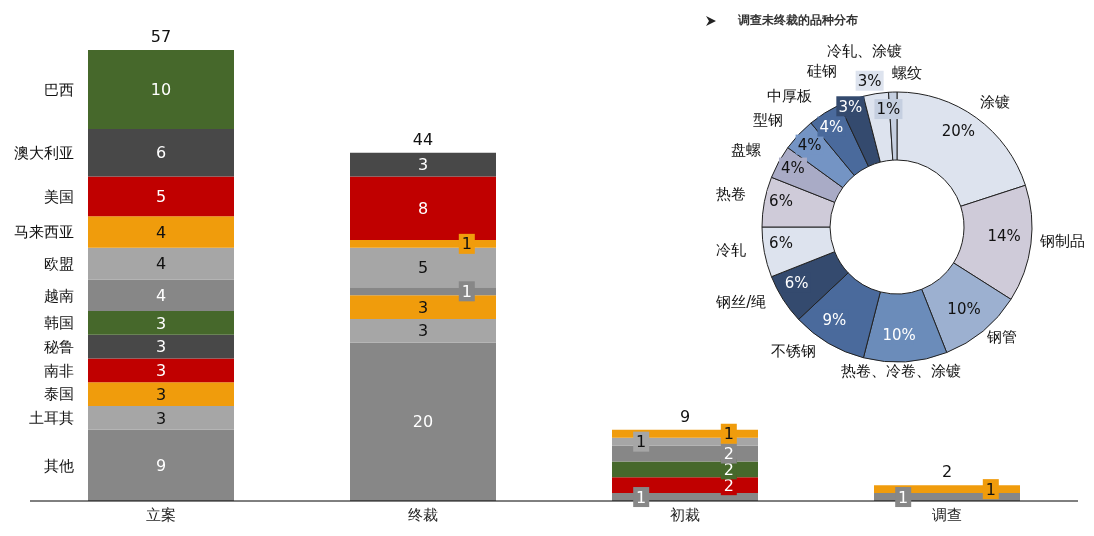 This screenshot has height=536, width=1094. I want to click on slice-label: 硅钢, so click(822, 70).